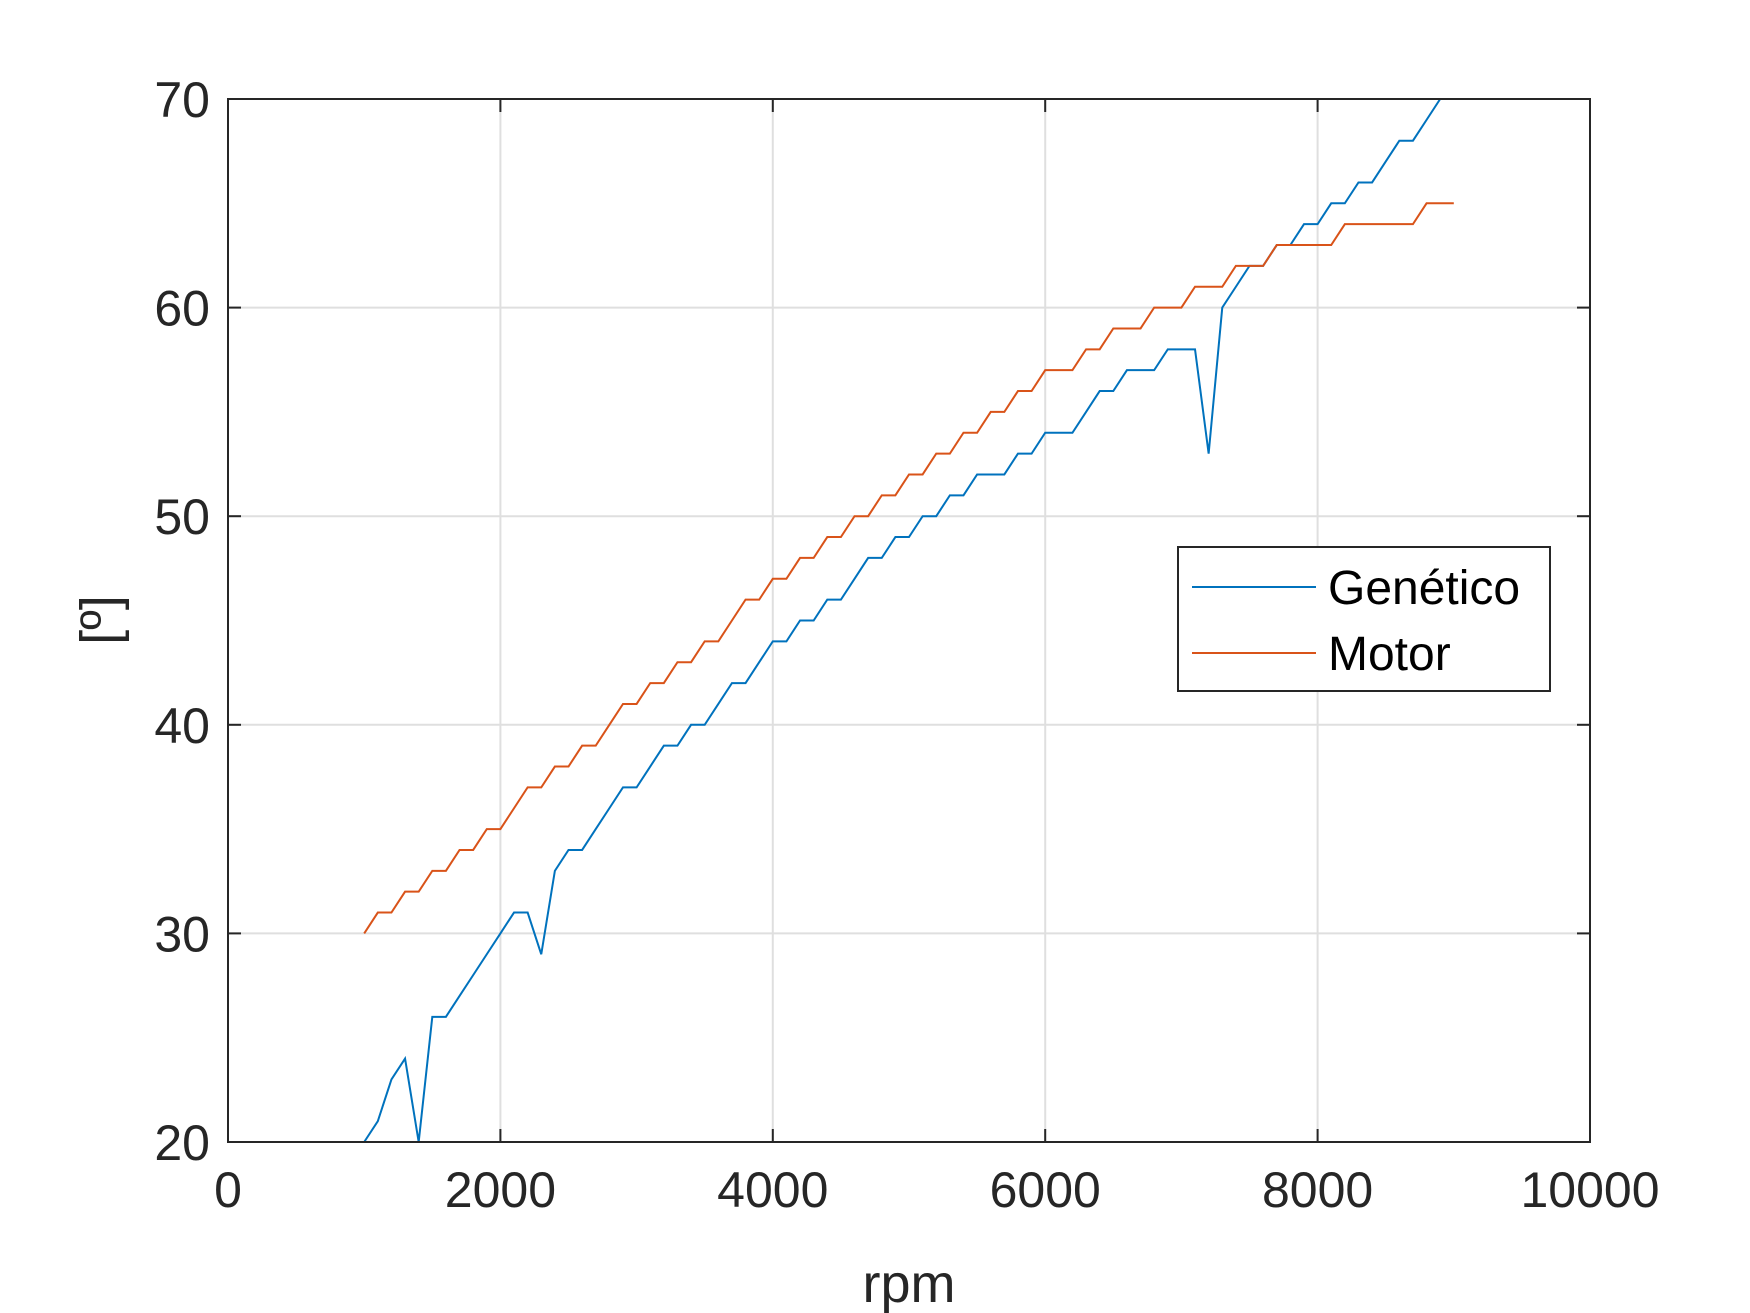 This screenshot has width=1750, height=1313. Describe the element at coordinates (500, 1190) in the screenshot. I see `x-tick-label: 2000` at that location.